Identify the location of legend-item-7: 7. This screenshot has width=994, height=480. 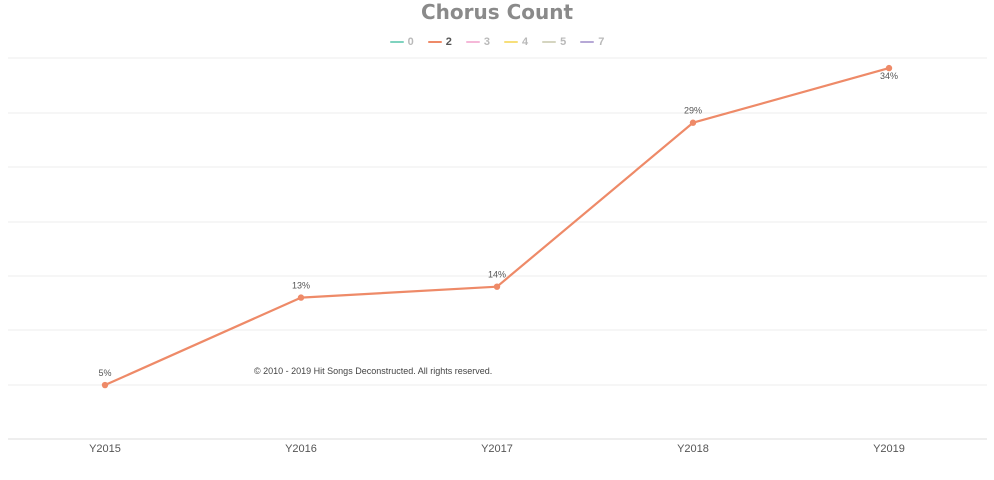
(592, 42).